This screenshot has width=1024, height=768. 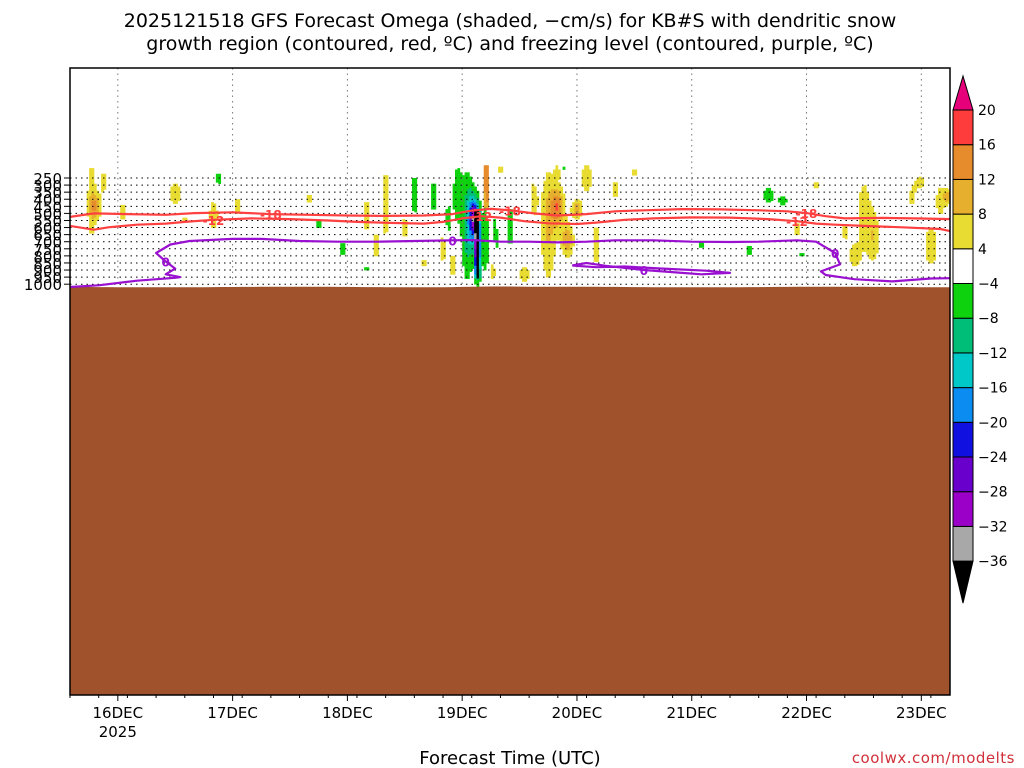 I want to click on y-tick-label: 300, so click(x=47, y=186).